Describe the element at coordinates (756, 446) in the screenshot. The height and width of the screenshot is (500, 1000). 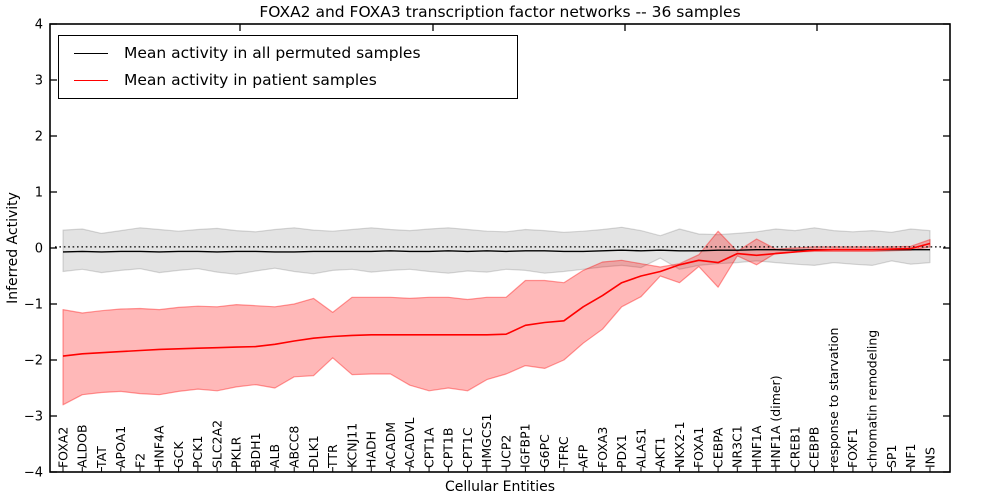
I see `x-tick-label: HNF1A` at that location.